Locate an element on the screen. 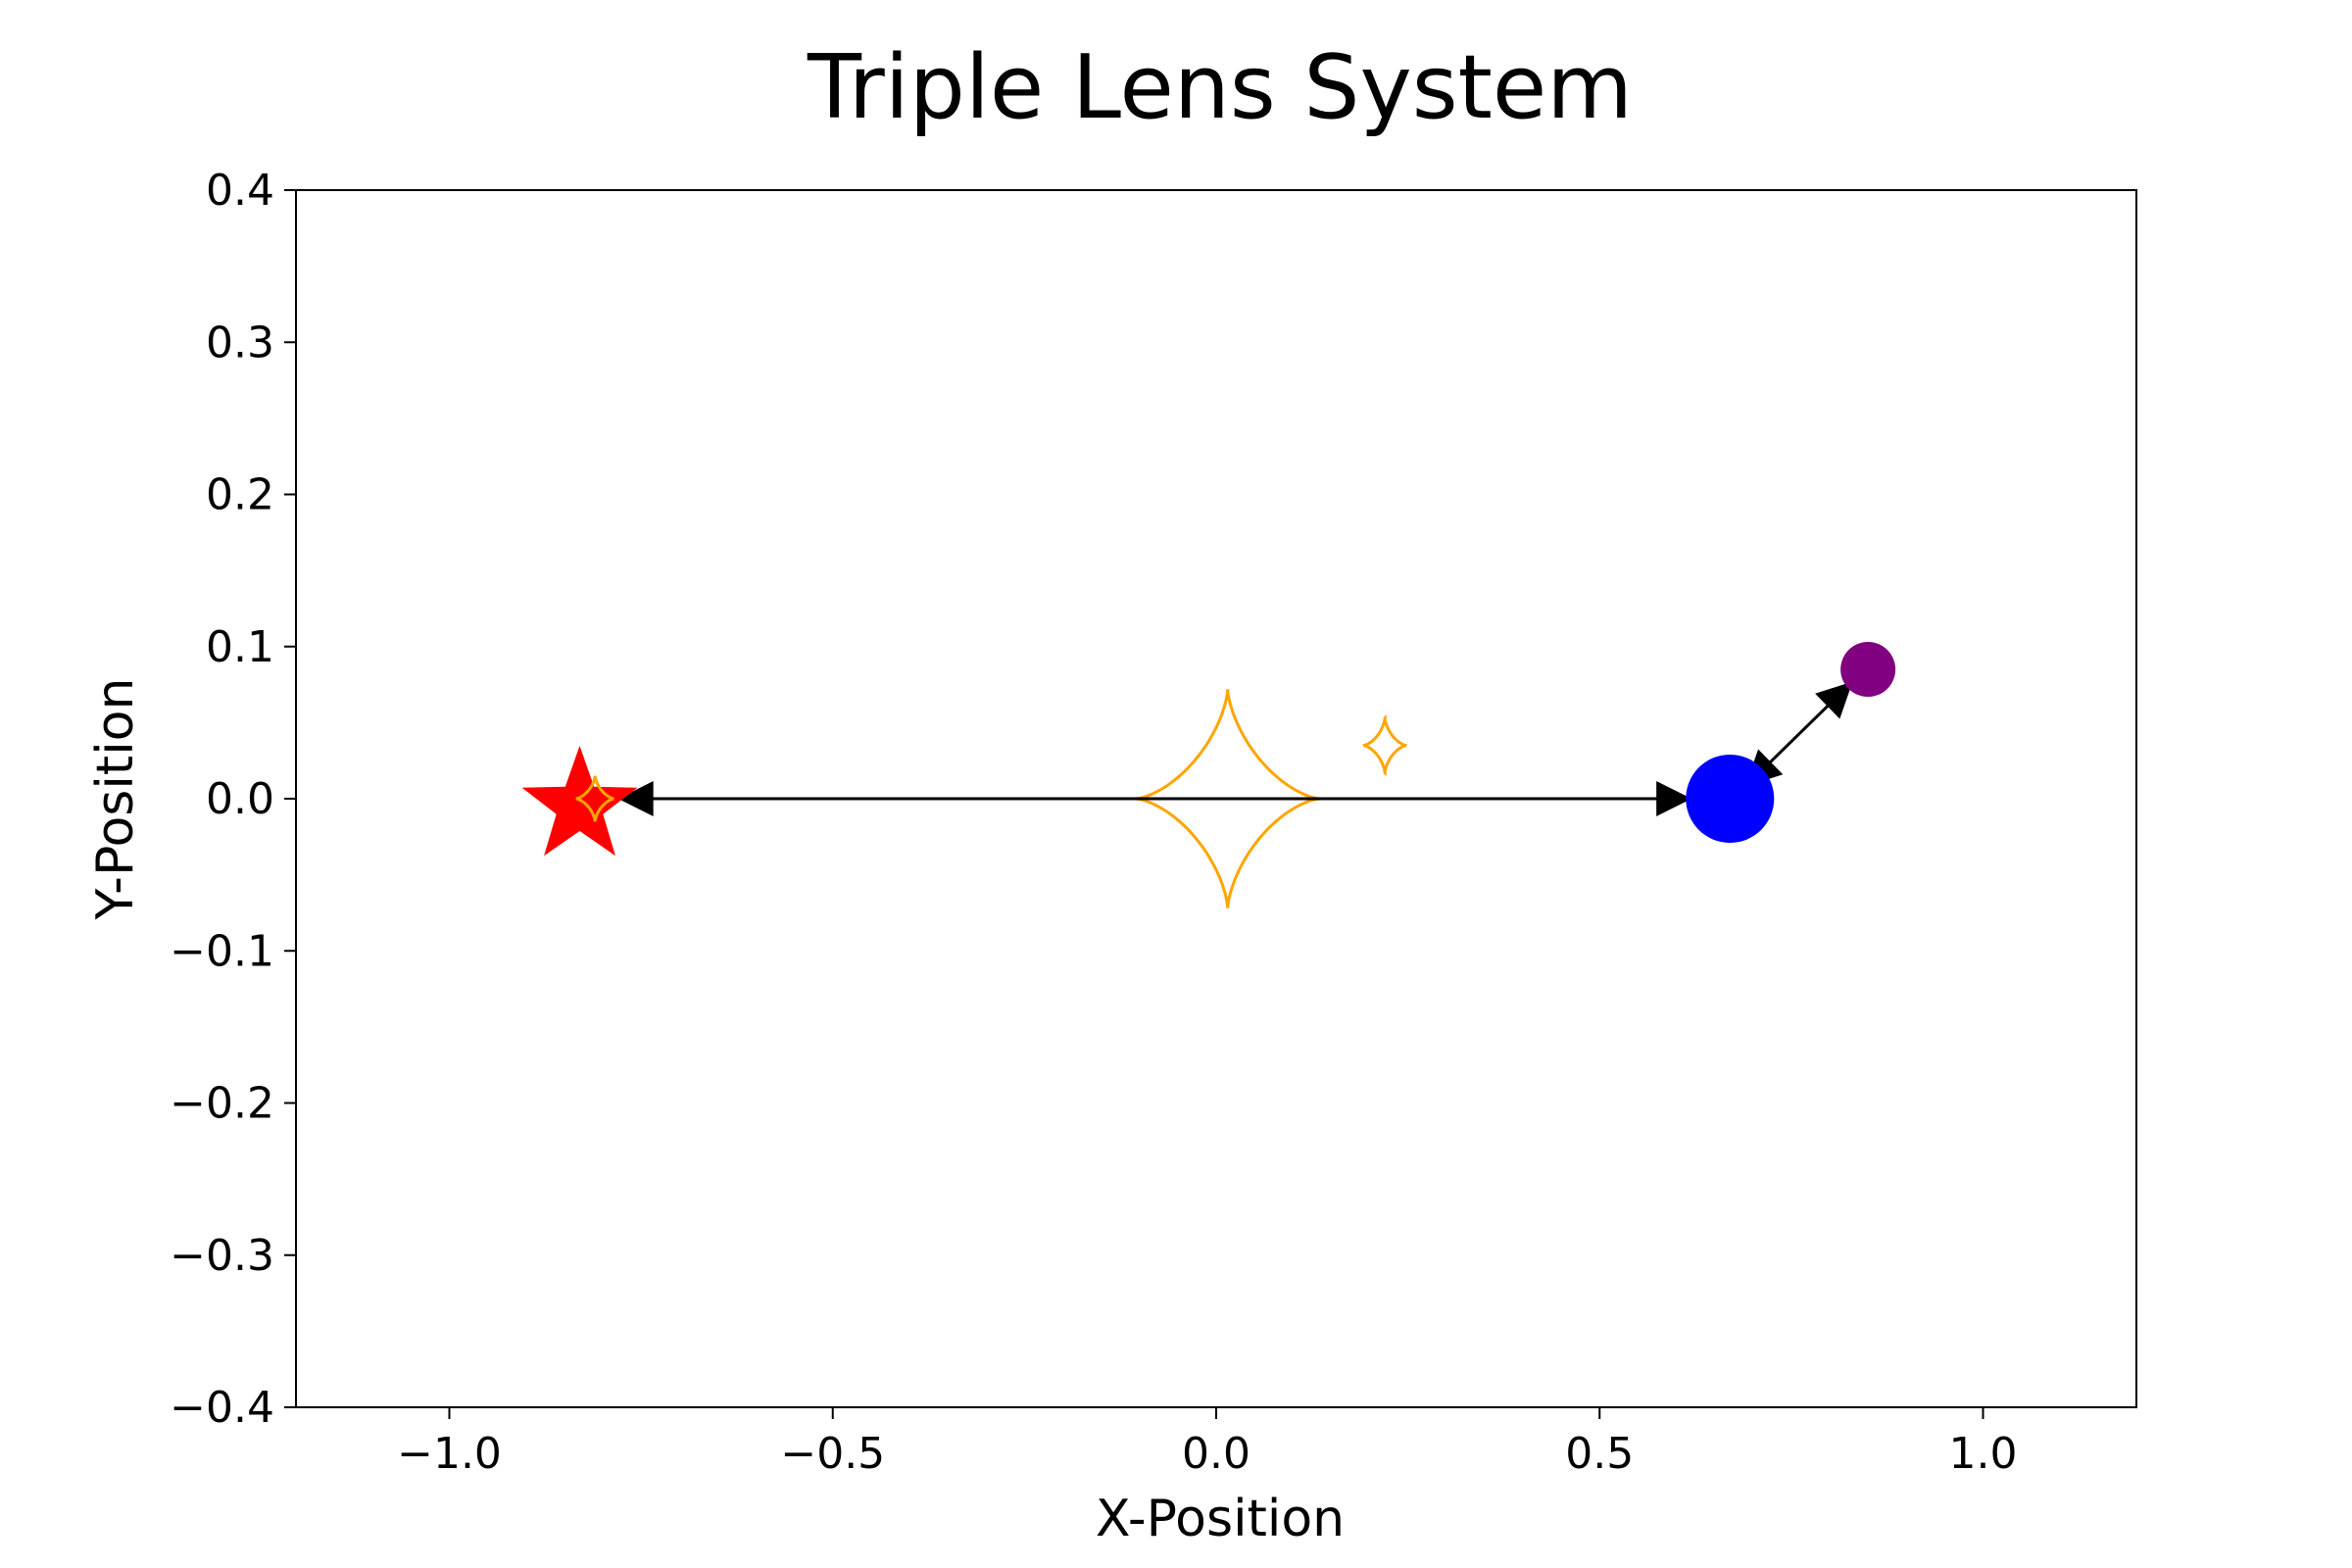 This screenshot has width=2352, height=1568. y-tick-label: 0.4 is located at coordinates (240, 191).